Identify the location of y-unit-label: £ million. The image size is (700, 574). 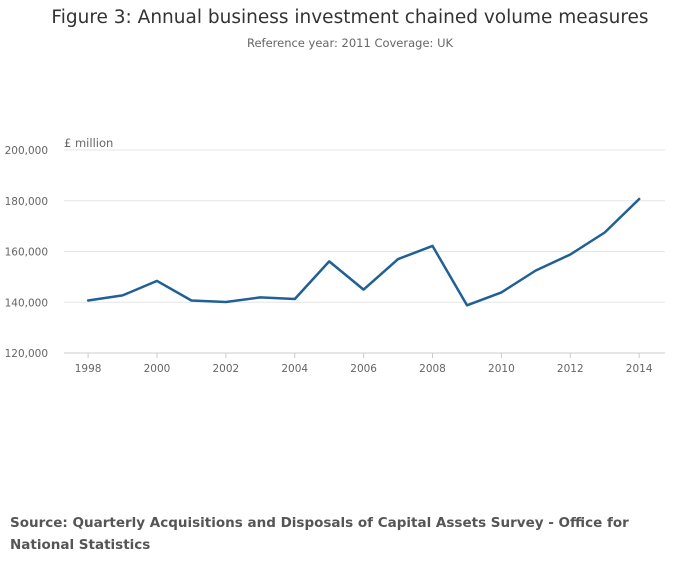
(88, 143).